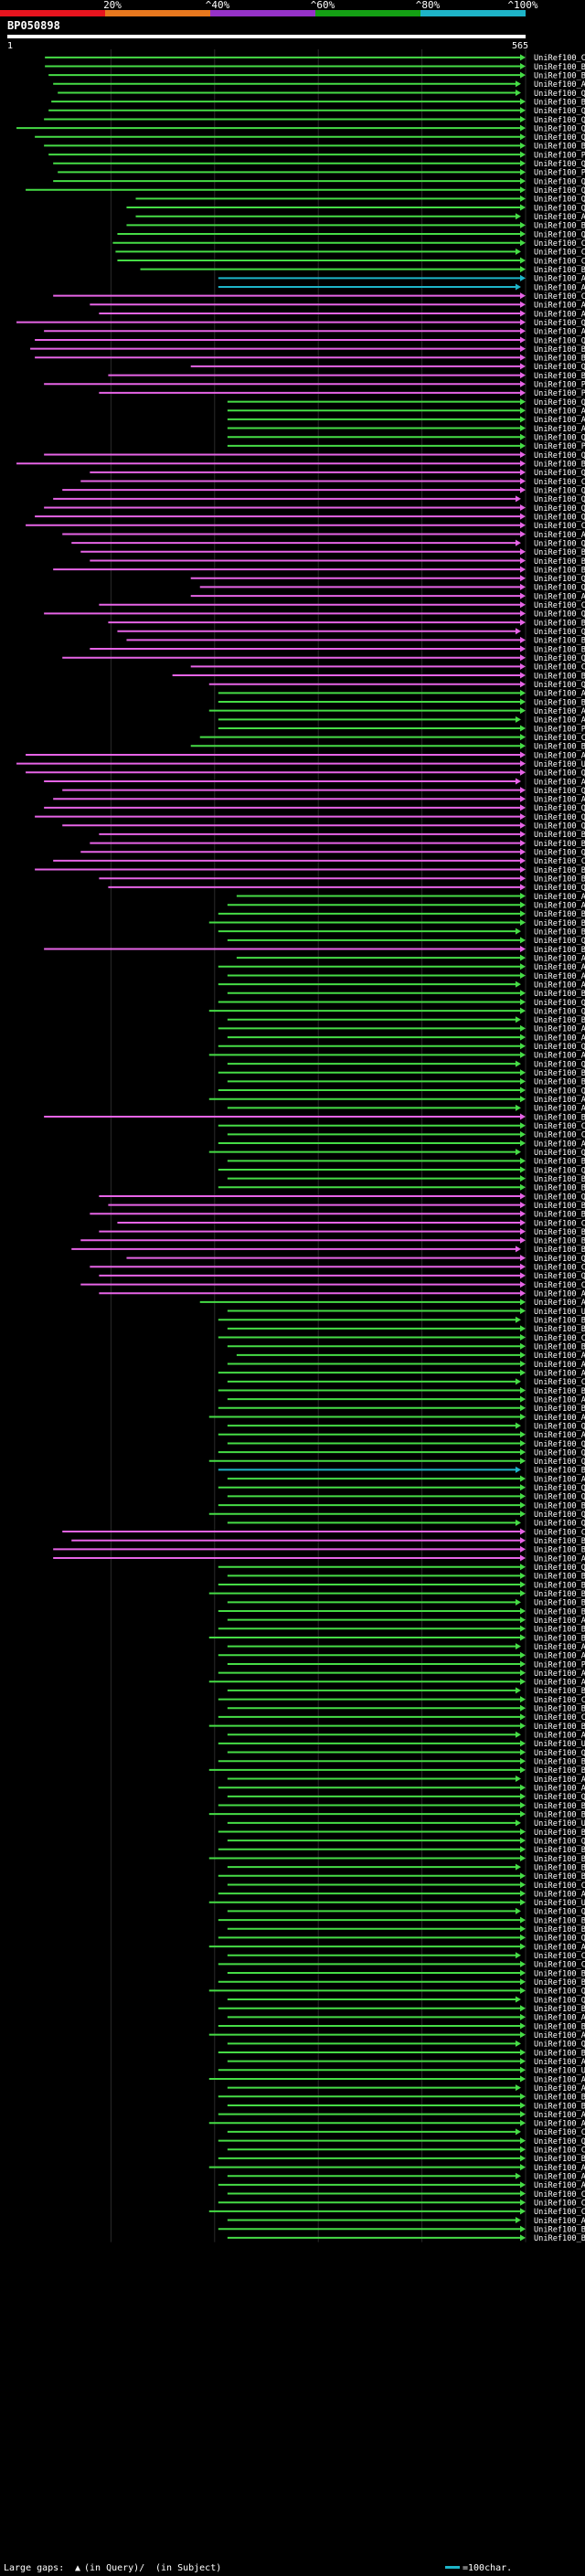 The height and width of the screenshot is (2576, 585). Describe the element at coordinates (560, 1409) in the screenshot. I see `hit-label: UniRef100_B9RZ17` at that location.